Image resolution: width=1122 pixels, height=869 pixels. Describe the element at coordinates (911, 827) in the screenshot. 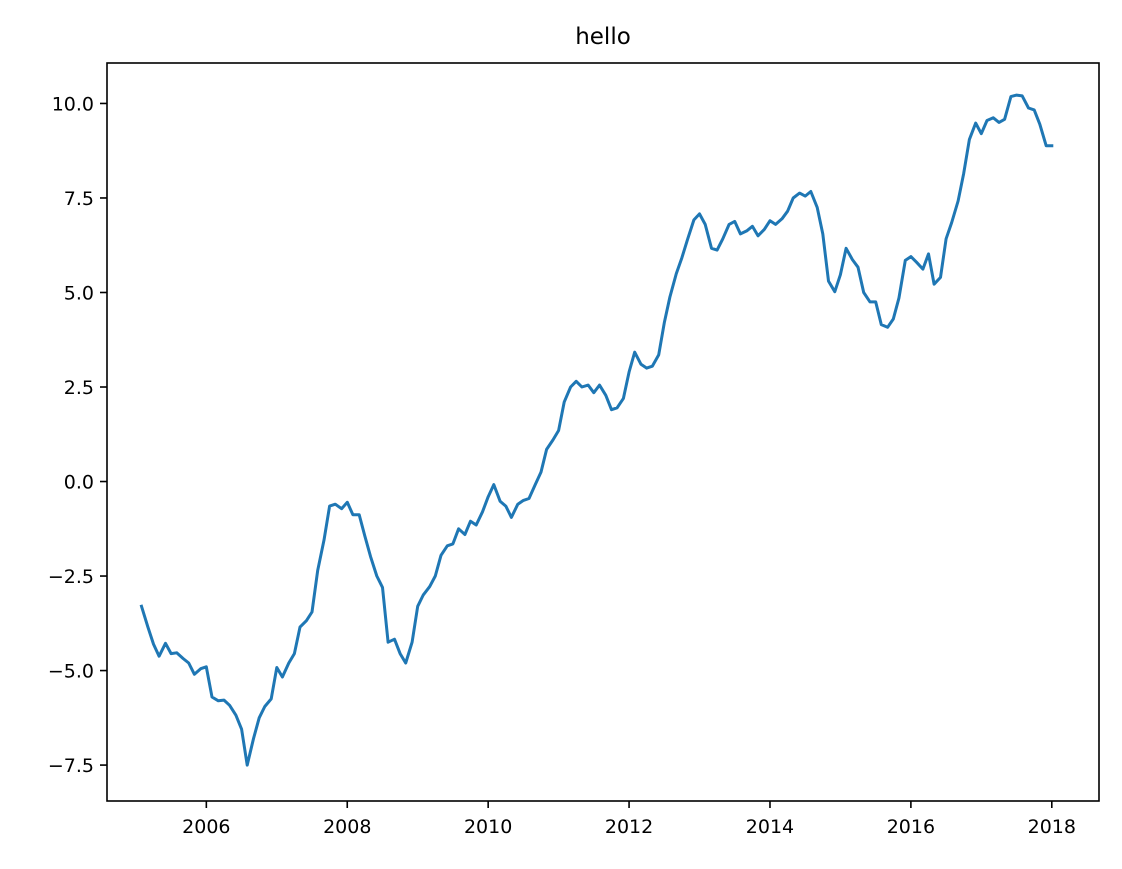

I see `x-tick-label: 2016` at that location.